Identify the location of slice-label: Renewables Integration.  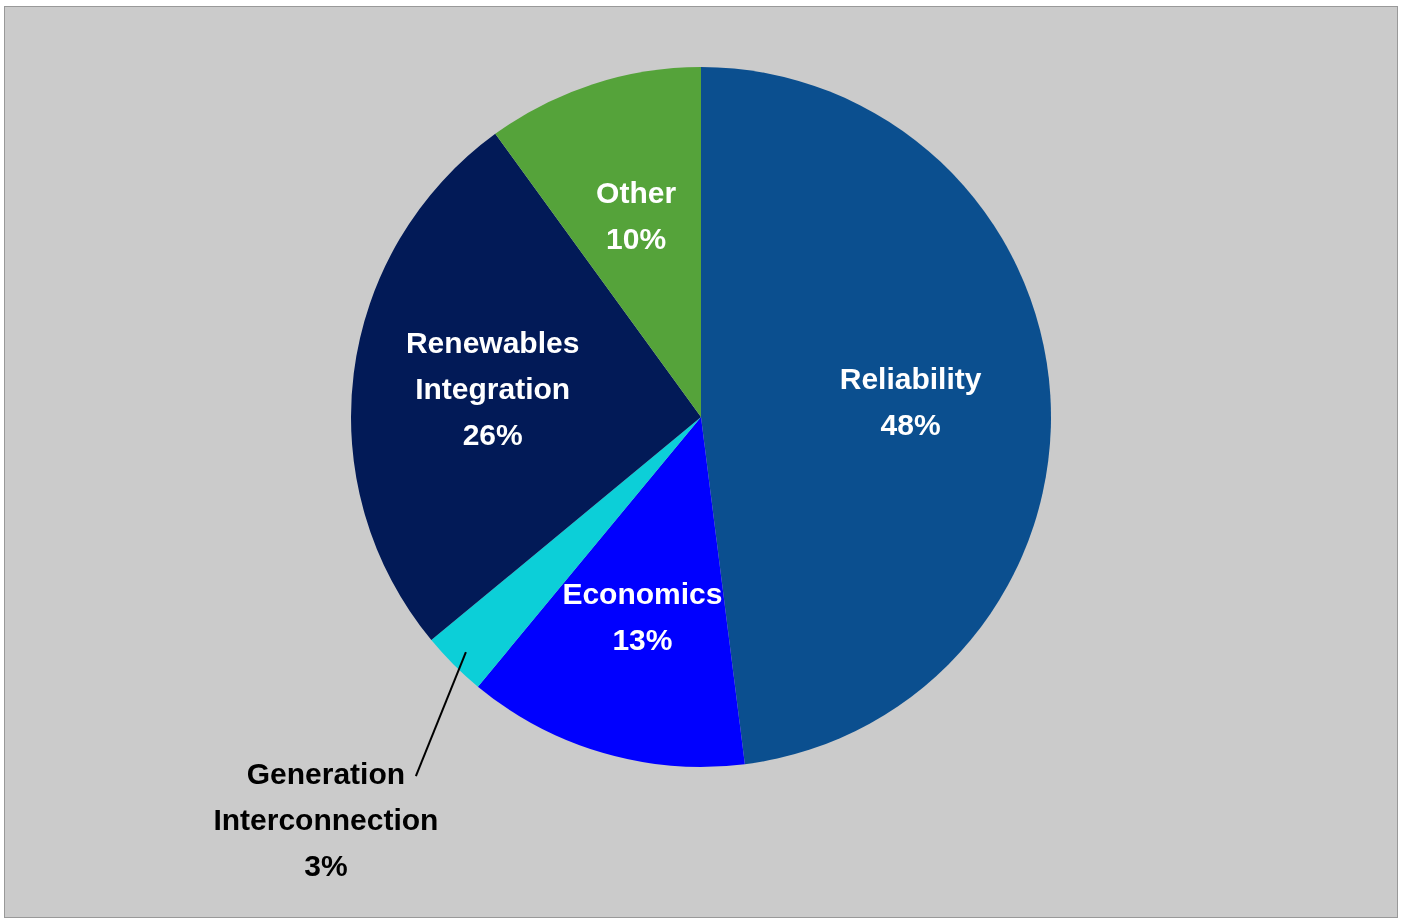
(492, 365).